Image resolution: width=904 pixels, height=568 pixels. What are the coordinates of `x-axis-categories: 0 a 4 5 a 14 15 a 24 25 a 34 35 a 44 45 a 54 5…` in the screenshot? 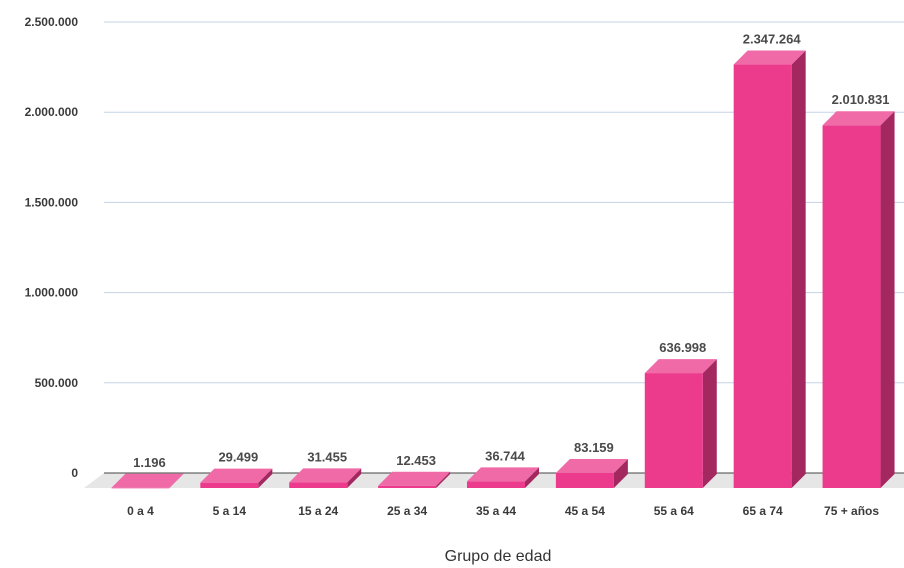 It's located at (503, 511).